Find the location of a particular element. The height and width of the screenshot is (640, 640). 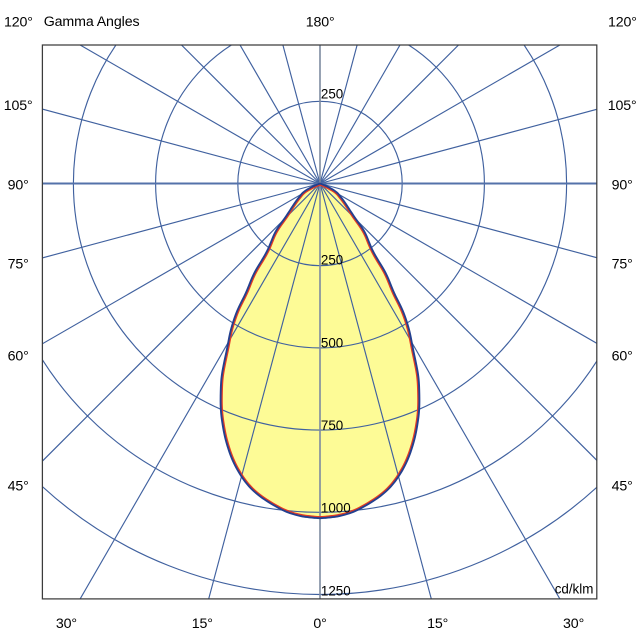

svg-text: 500 is located at coordinates (332, 342).